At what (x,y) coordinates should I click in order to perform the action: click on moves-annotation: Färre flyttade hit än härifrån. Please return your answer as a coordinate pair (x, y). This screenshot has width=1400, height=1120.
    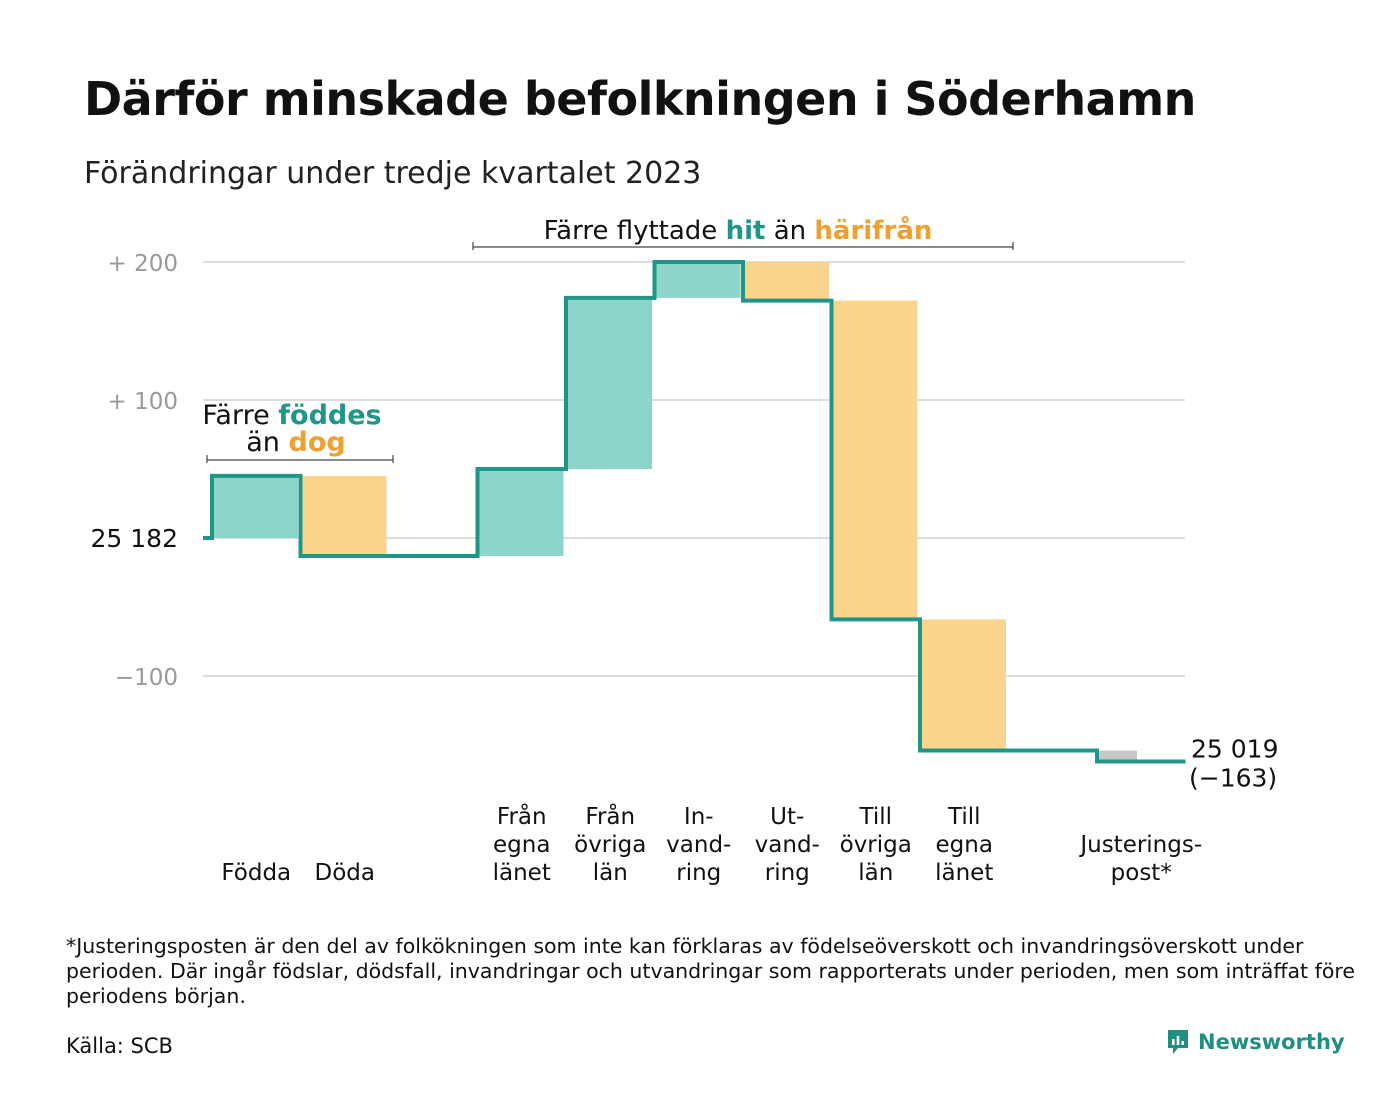
    Looking at the image, I should click on (738, 230).